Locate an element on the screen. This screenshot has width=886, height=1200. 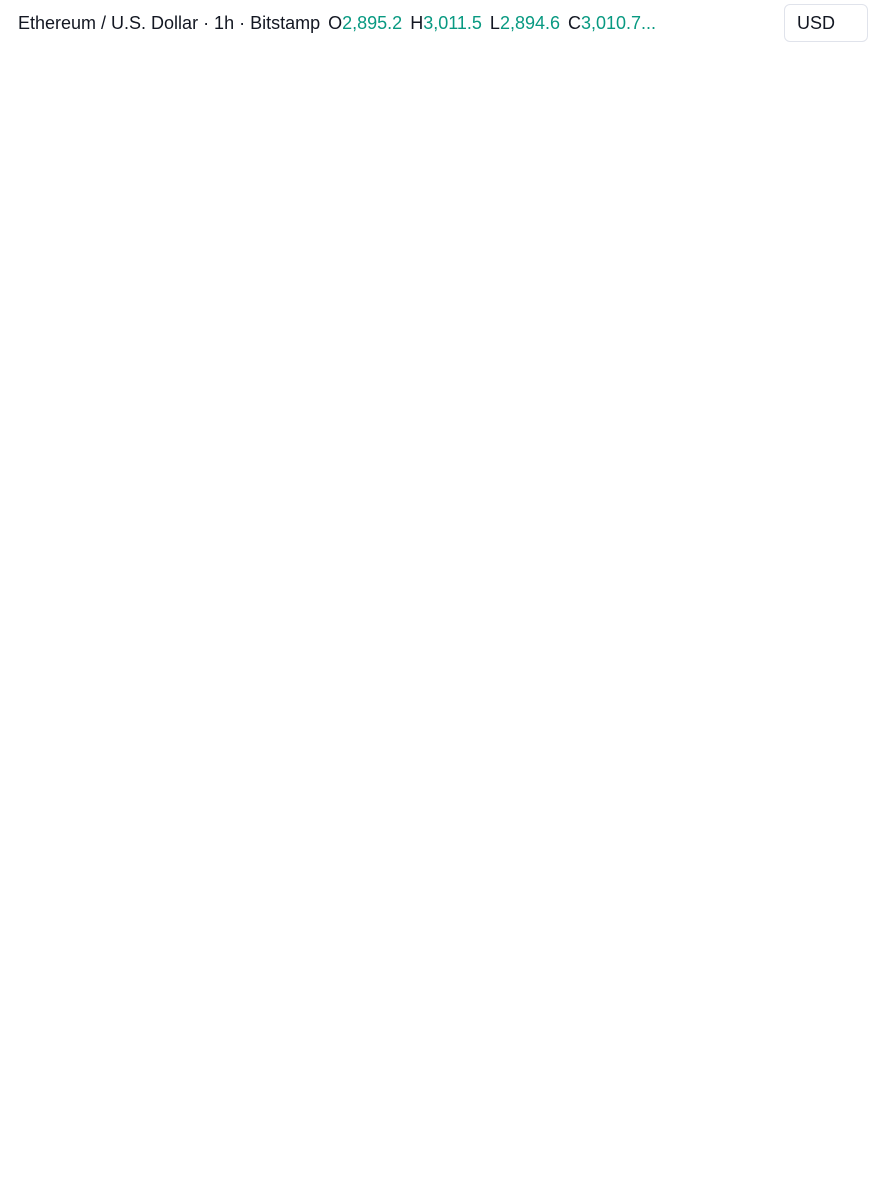
y-axis-tick-label: 3,020.0 is located at coordinates (822, 93).